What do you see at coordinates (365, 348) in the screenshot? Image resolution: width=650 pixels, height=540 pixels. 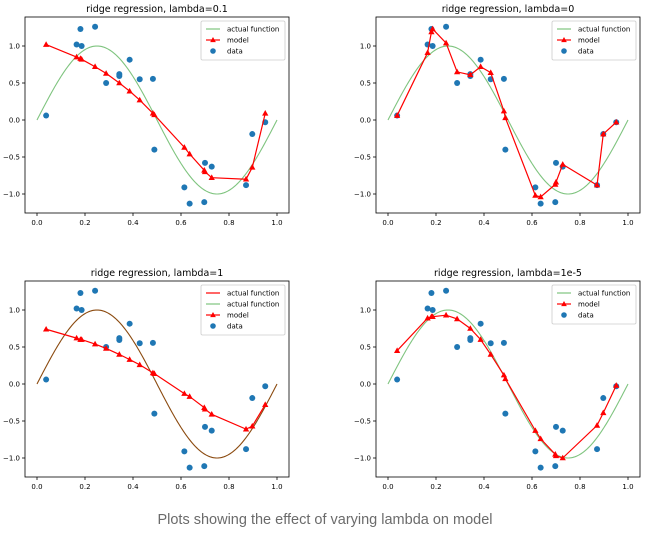 I see `y-tick-label: 0.5` at bounding box center [365, 348].